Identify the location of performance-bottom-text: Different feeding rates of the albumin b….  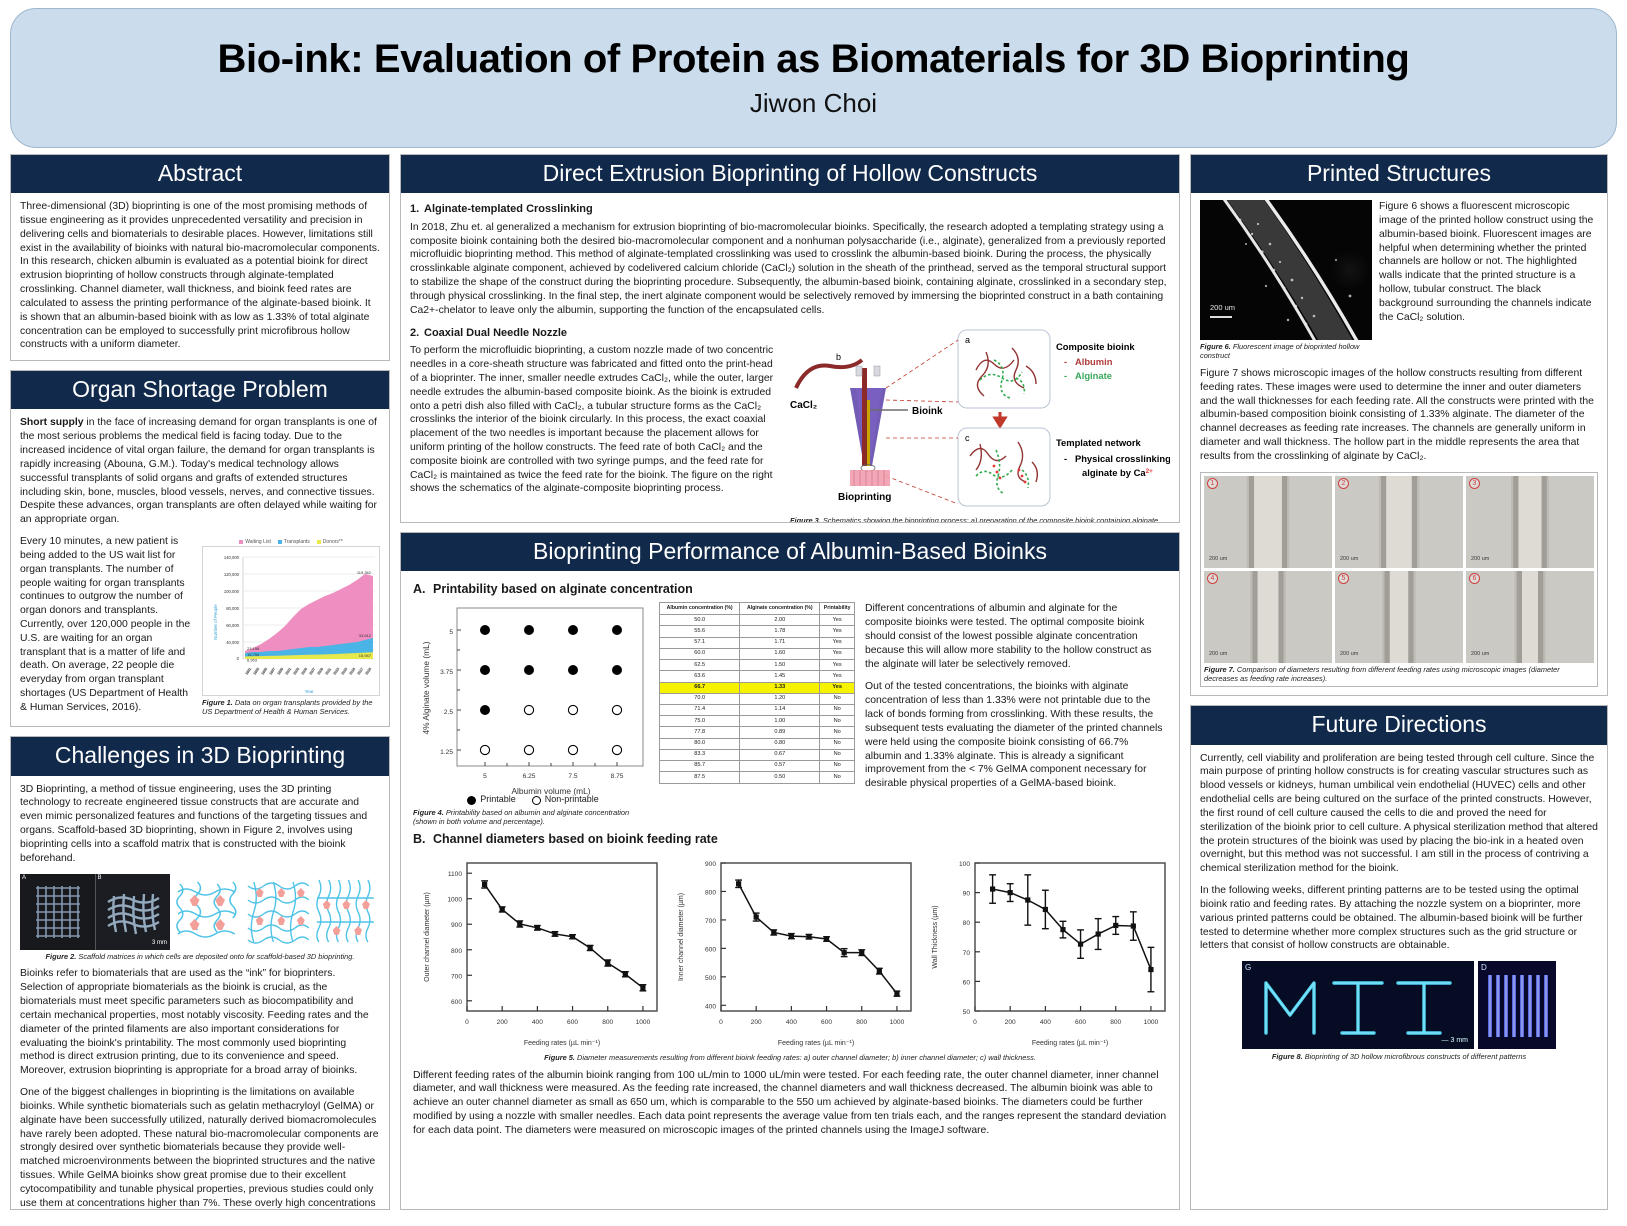
(790, 1102).